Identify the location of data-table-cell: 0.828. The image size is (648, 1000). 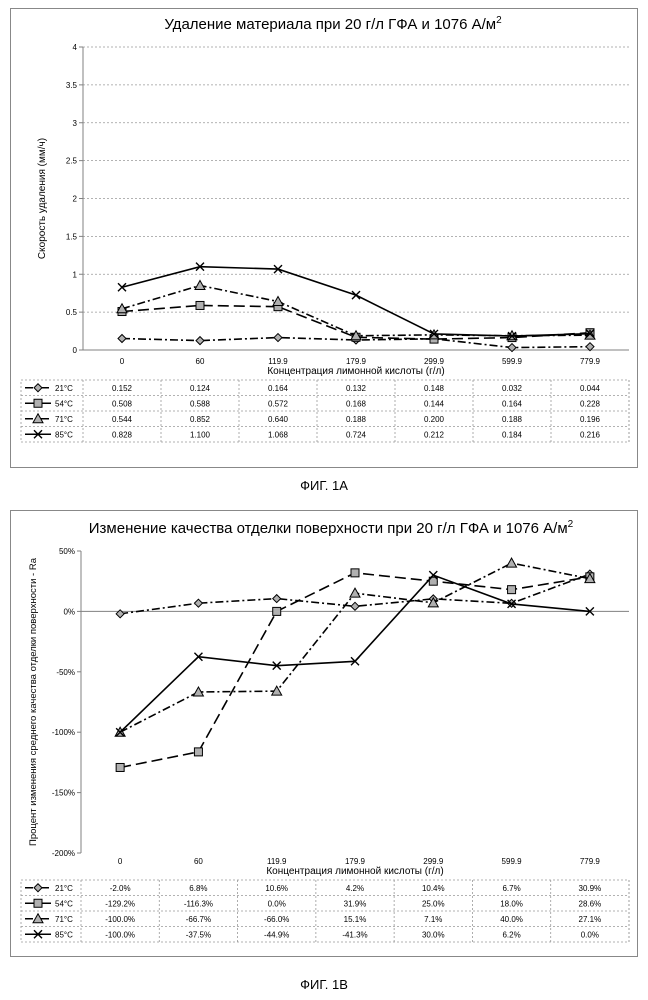
(122, 434).